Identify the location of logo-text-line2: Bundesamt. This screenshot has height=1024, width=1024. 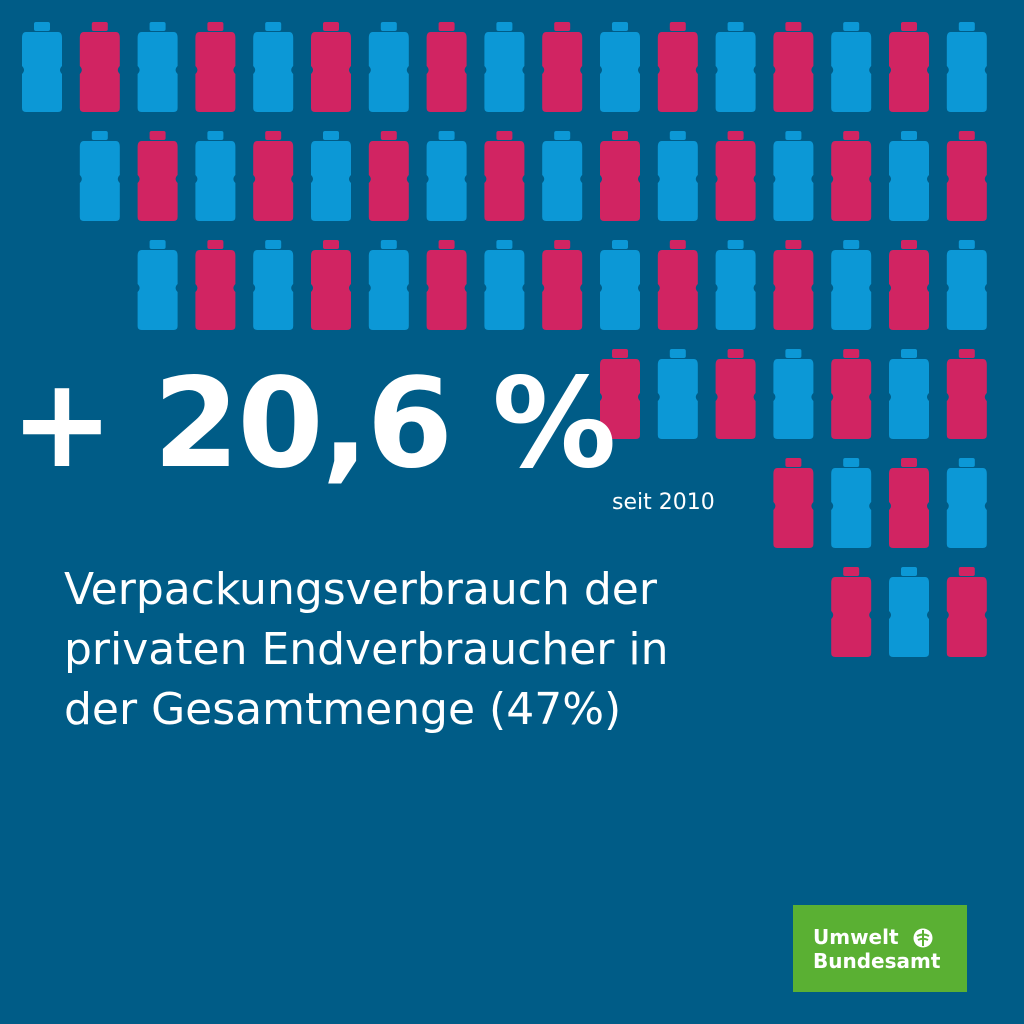
(877, 961).